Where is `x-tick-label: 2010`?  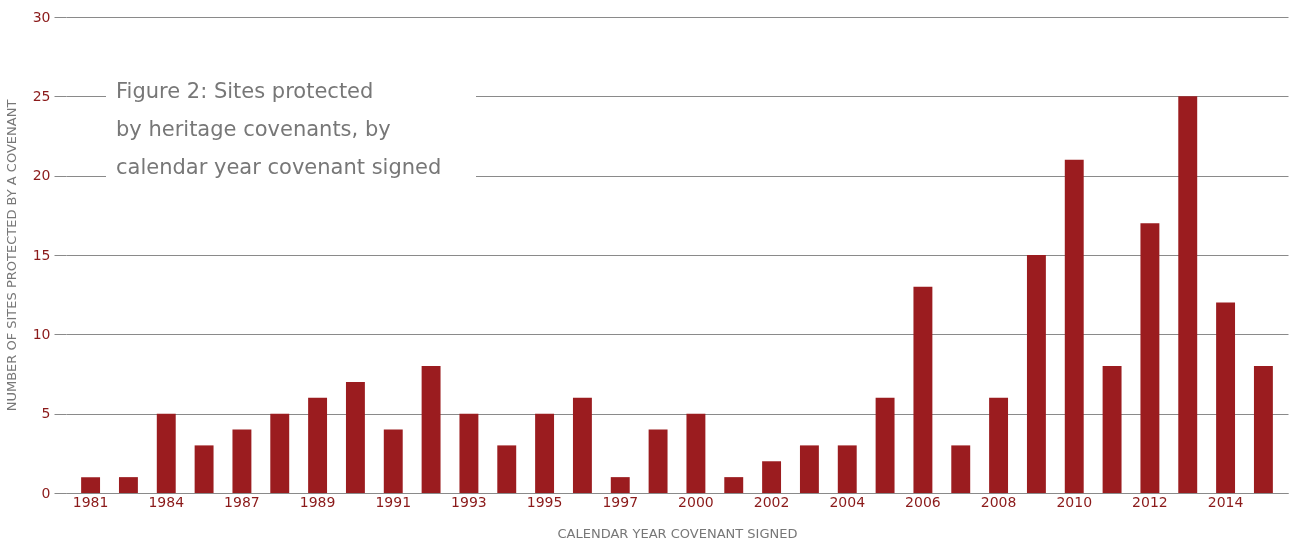
x-tick-label: 2010 is located at coordinates (1074, 501).